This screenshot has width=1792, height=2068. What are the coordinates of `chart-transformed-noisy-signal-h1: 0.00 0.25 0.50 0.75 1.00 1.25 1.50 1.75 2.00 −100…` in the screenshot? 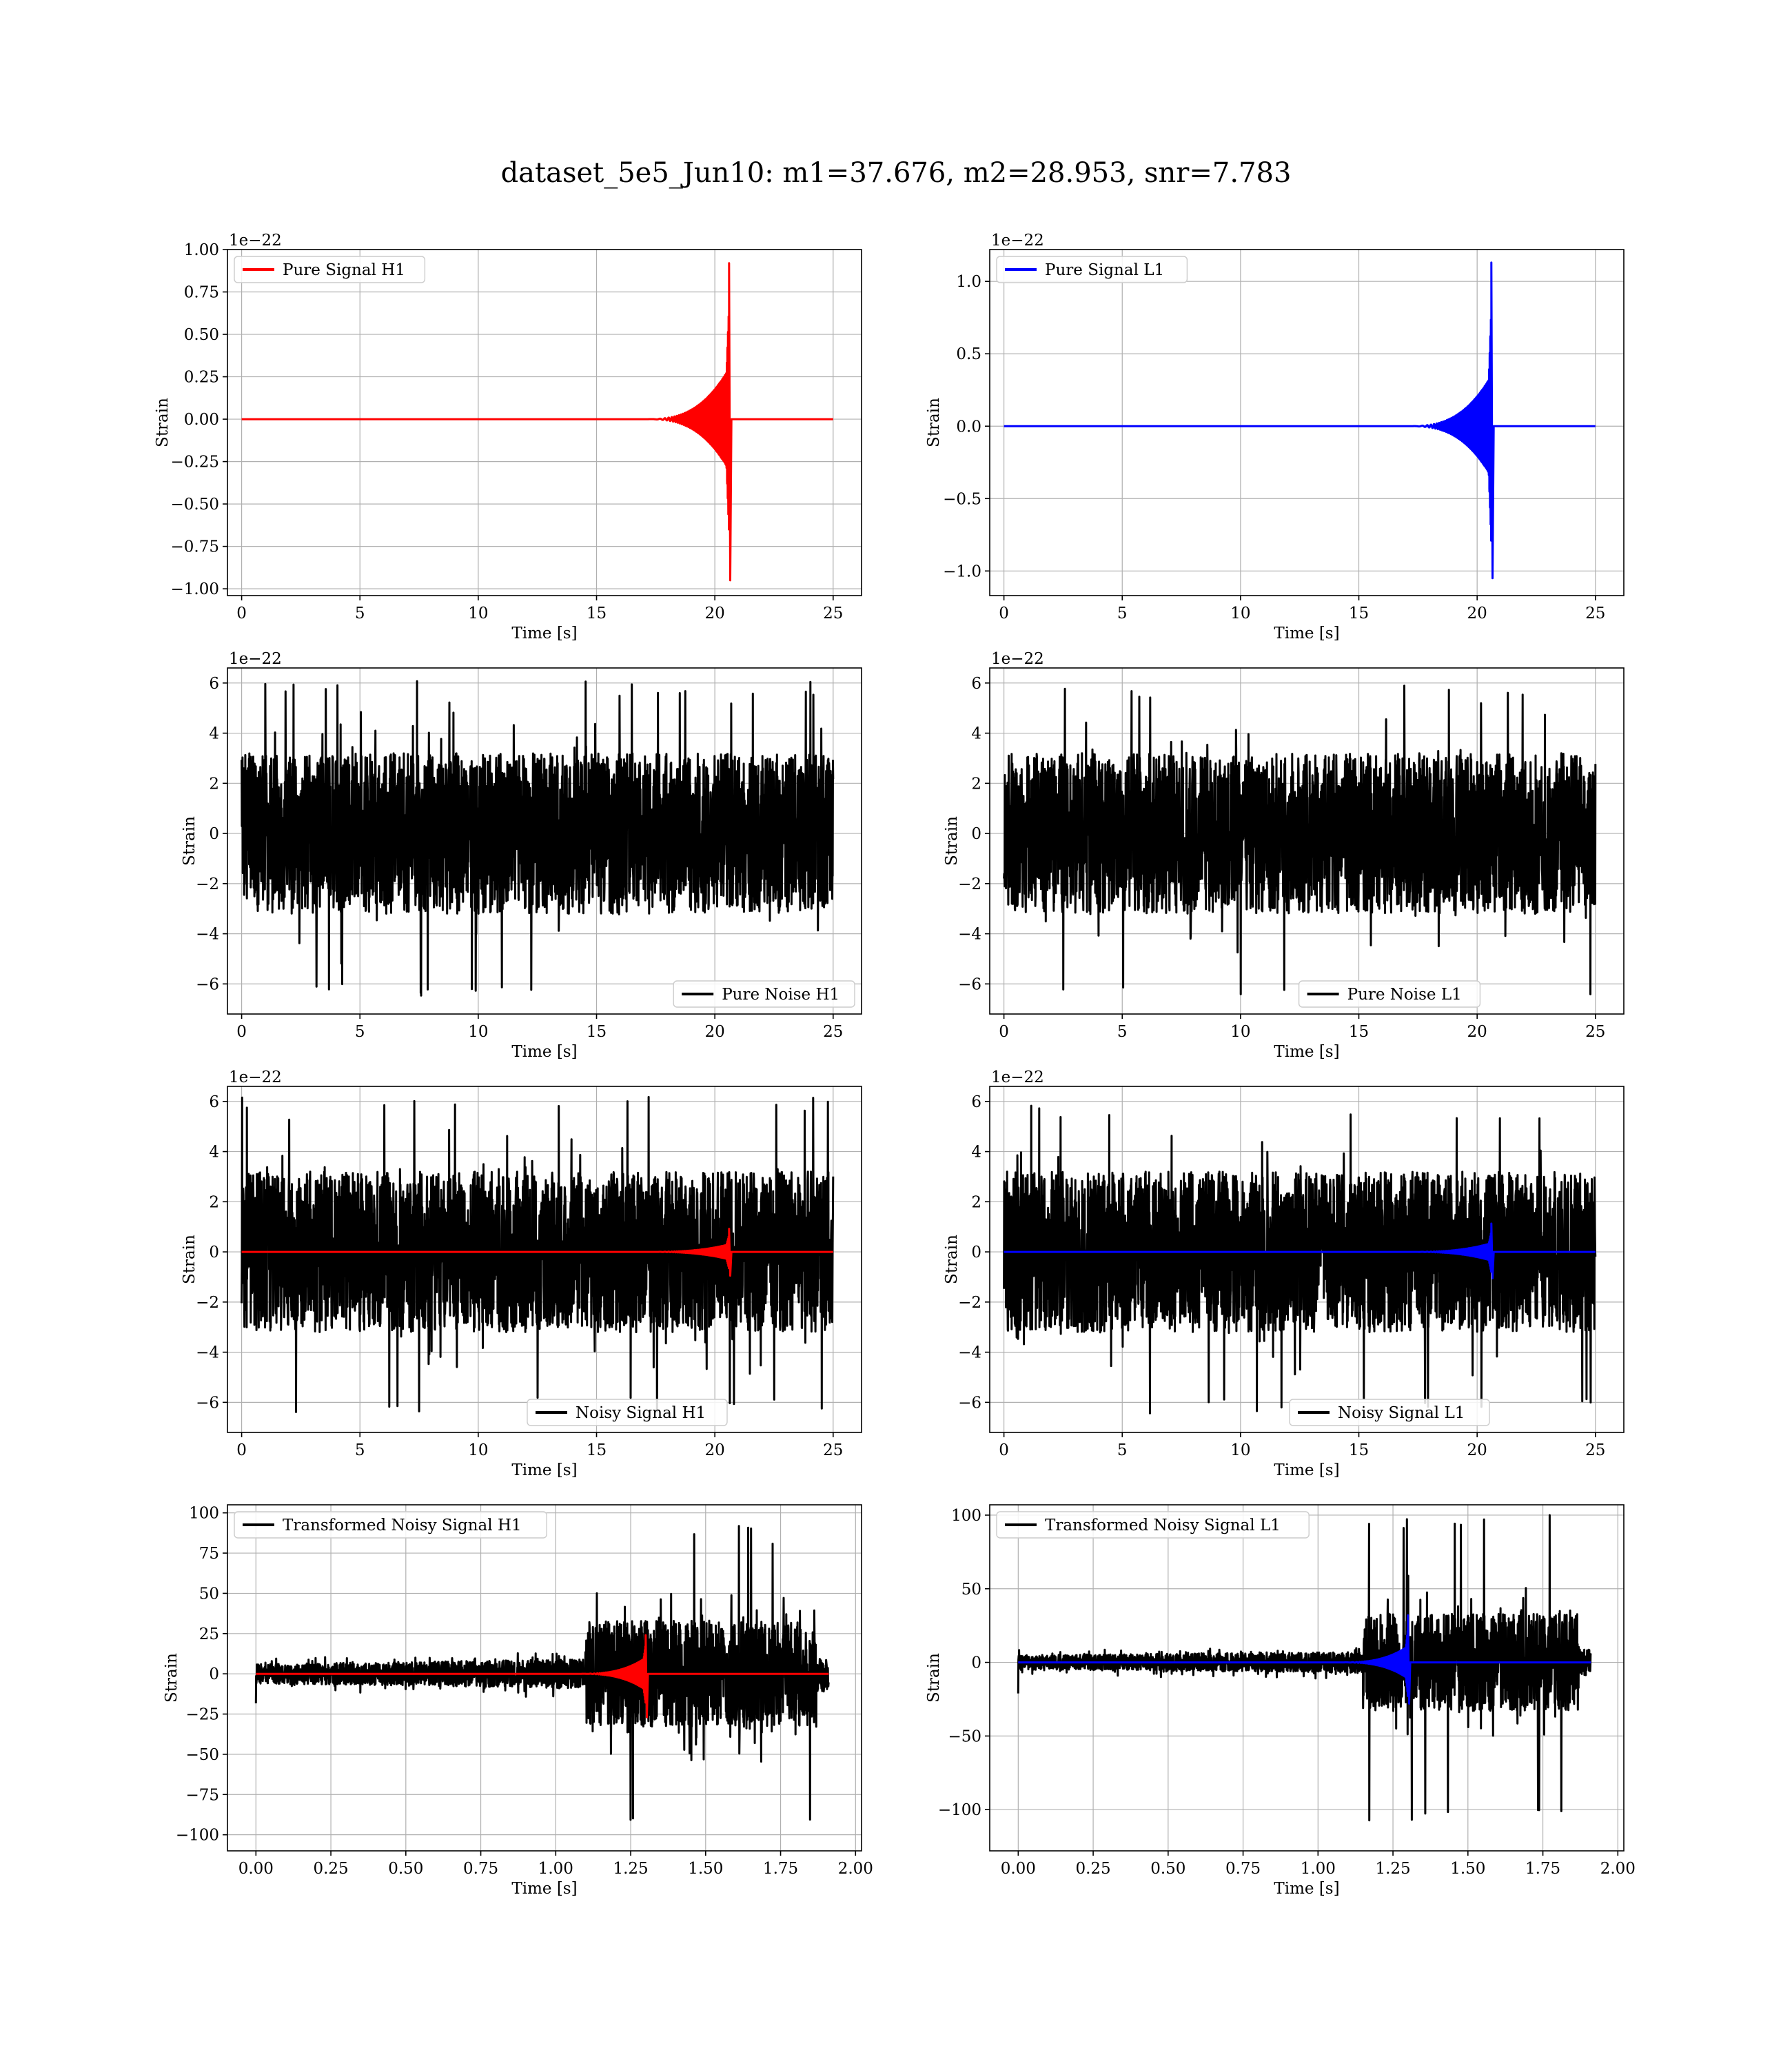 It's located at (518, 1701).